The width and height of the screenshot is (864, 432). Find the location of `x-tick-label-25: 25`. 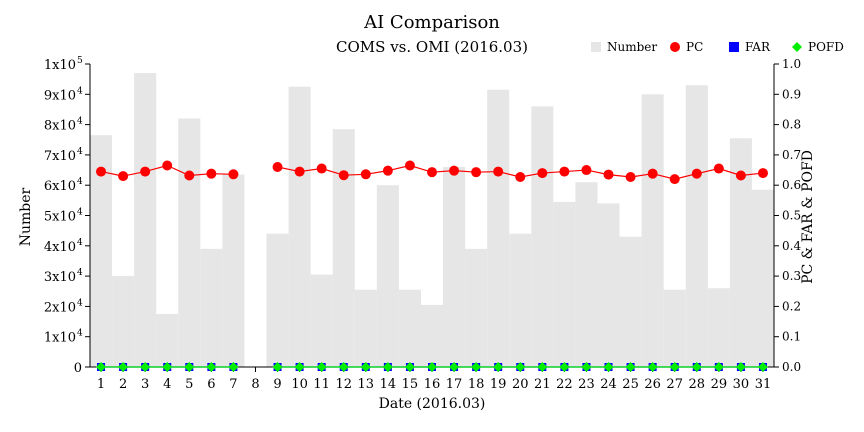

x-tick-label-25: 25 is located at coordinates (630, 384).